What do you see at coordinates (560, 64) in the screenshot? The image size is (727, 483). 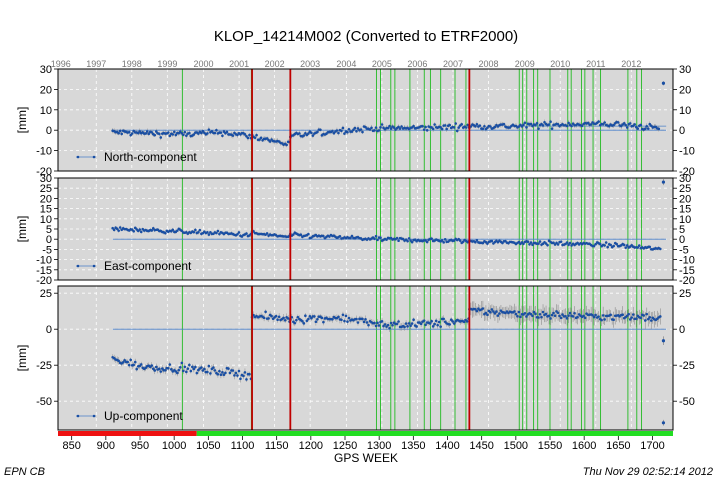 I see `year-label-2010: 2010` at bounding box center [560, 64].